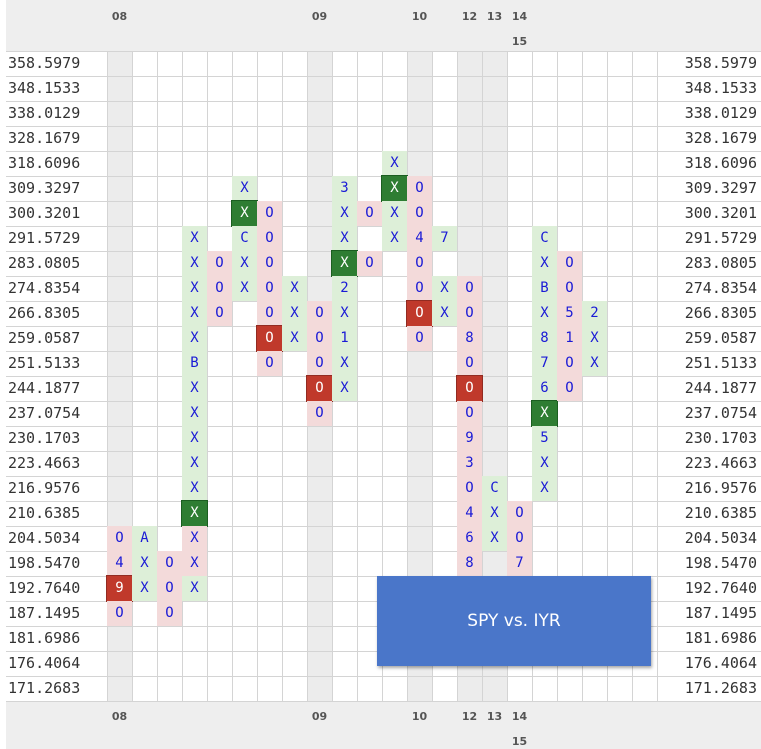  Describe the element at coordinates (720, 238) in the screenshot. I see `price-label-right: 291.5729` at that location.